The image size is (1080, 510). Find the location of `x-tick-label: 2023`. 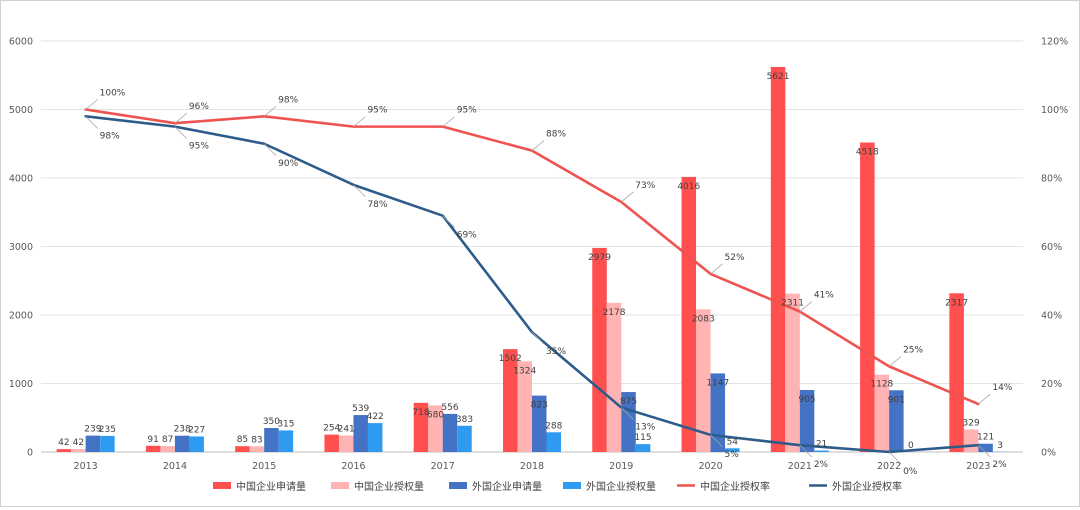

x-tick-label: 2023 is located at coordinates (978, 466).